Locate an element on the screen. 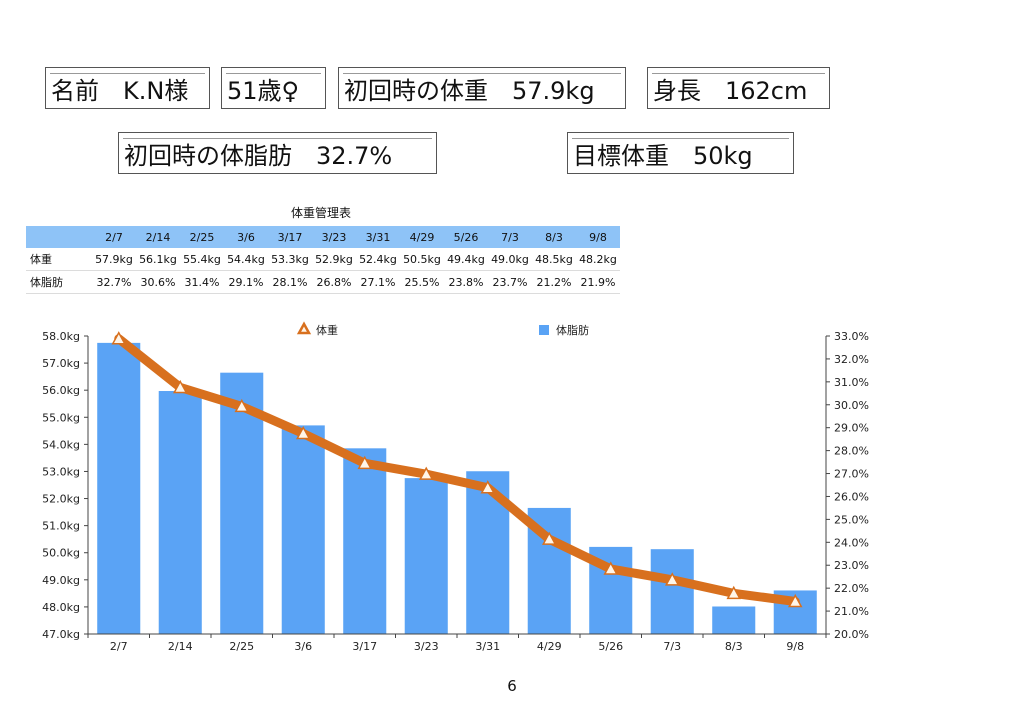 This screenshot has height=724, width=1024. table-cell: 57.9kg is located at coordinates (114, 259).